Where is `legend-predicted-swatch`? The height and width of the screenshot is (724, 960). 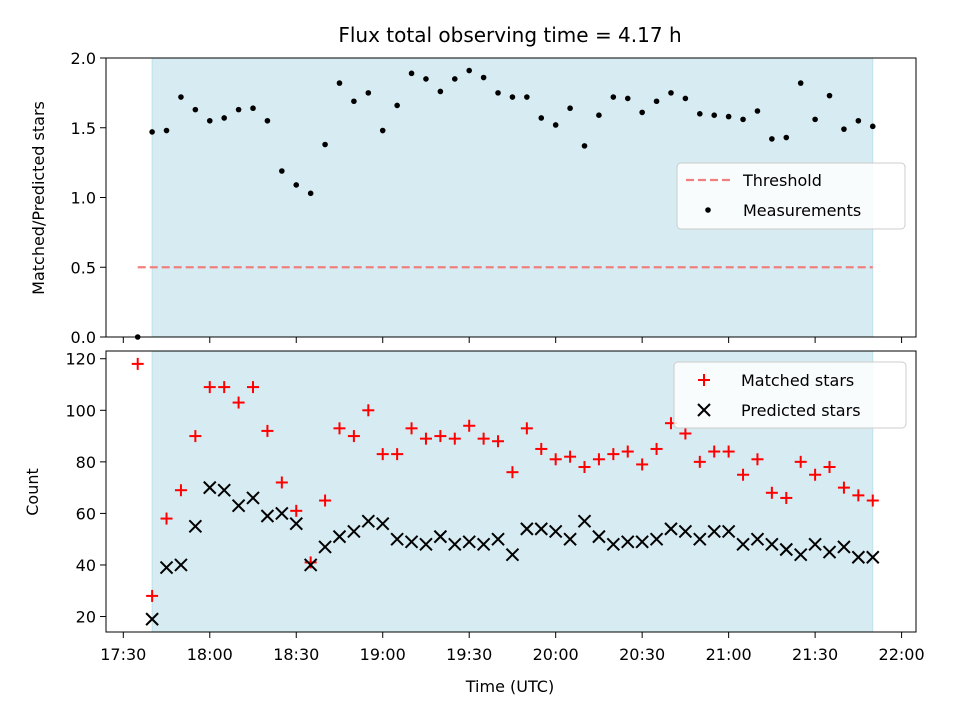
legend-predicted-swatch is located at coordinates (704, 410).